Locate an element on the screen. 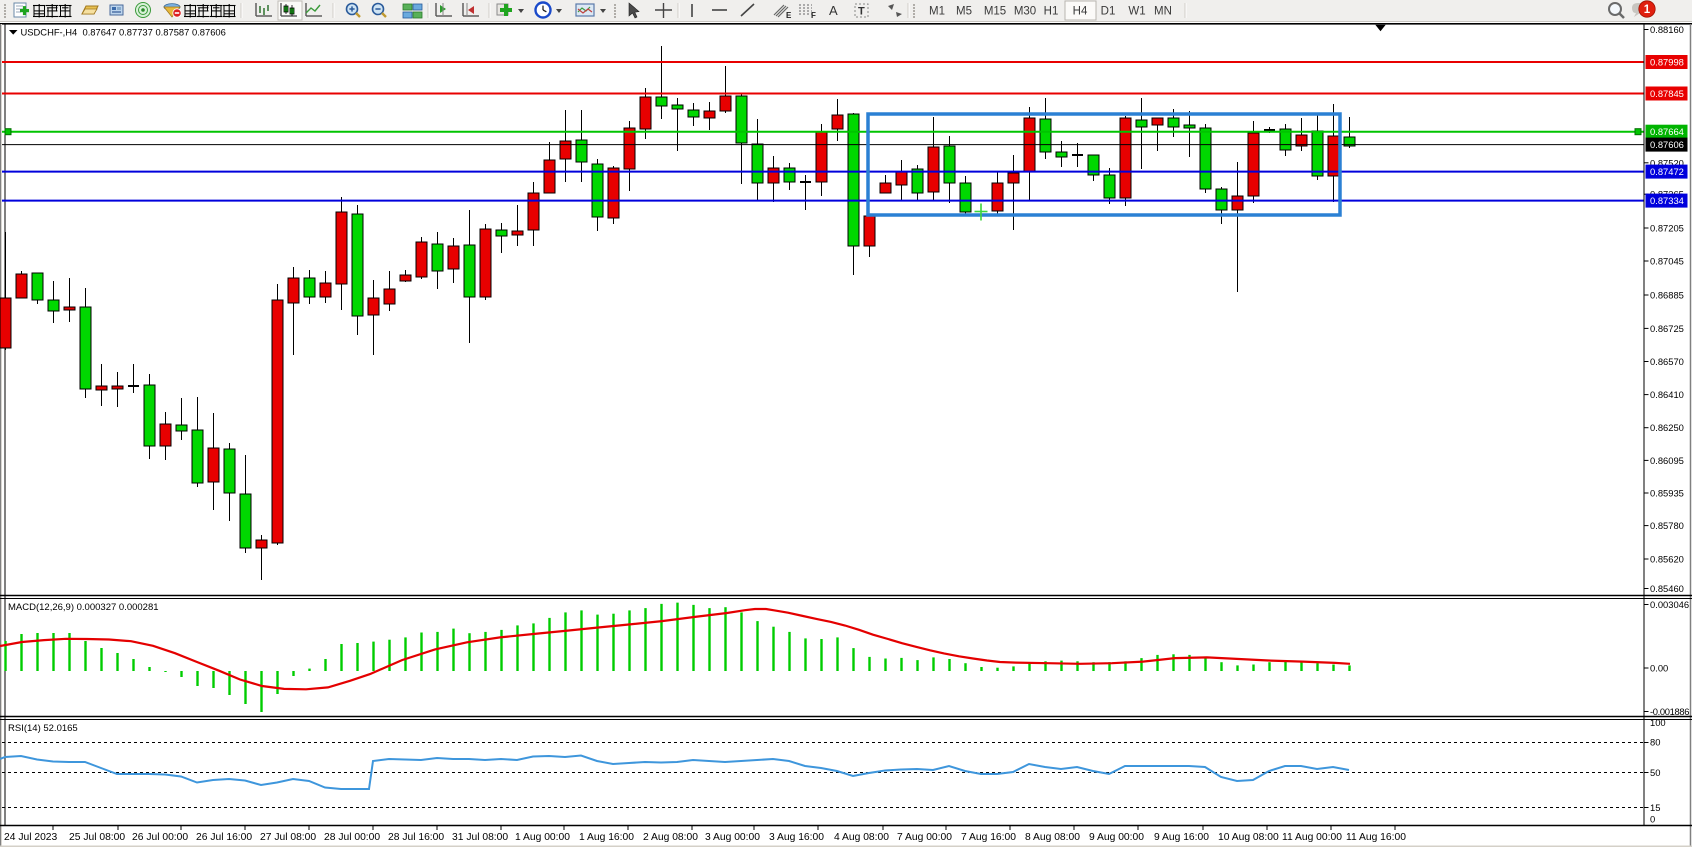 The height and width of the screenshot is (847, 1692). svg-text: 1 Aug 16:00 is located at coordinates (606, 837).